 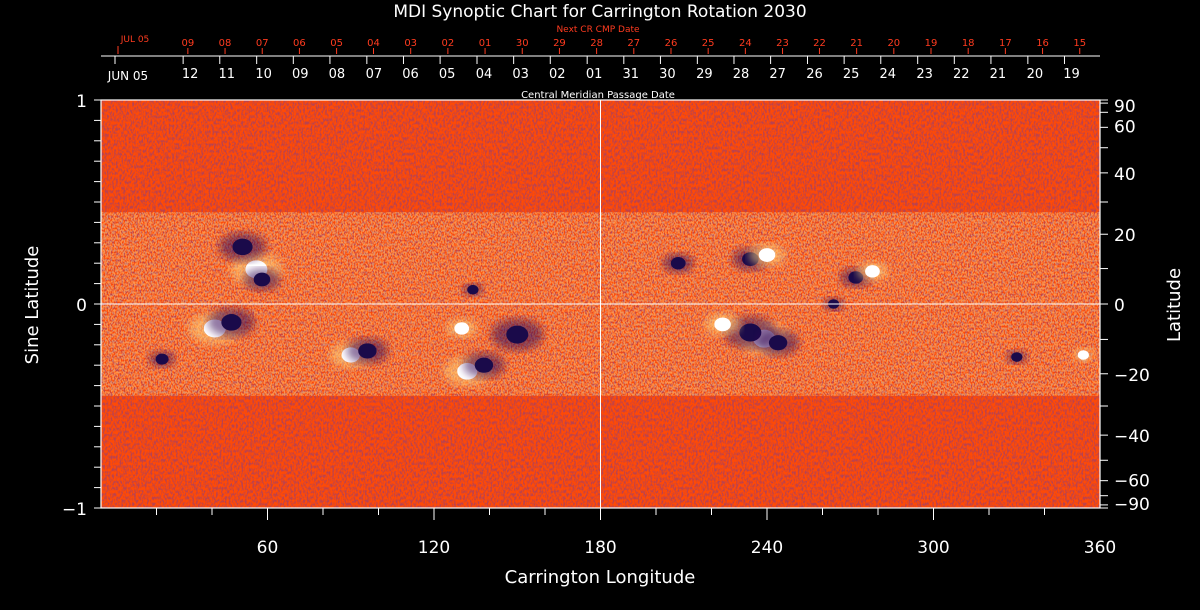 What do you see at coordinates (410, 74) in the screenshot?
I see `cmp-date-label: 06` at bounding box center [410, 74].